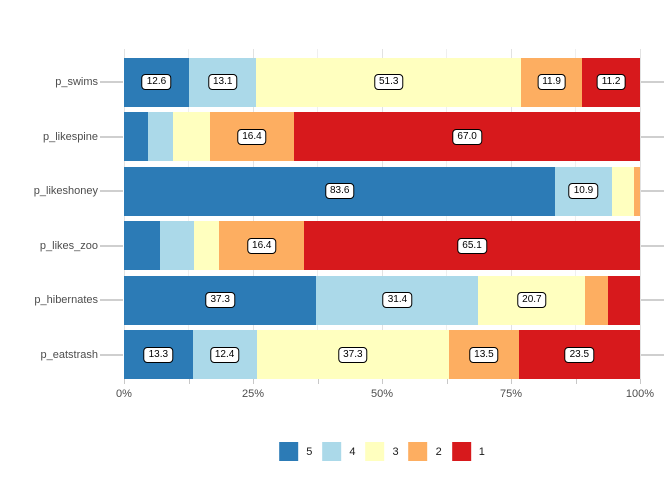  I want to click on bar-row-p_likespine, so click(382, 137).